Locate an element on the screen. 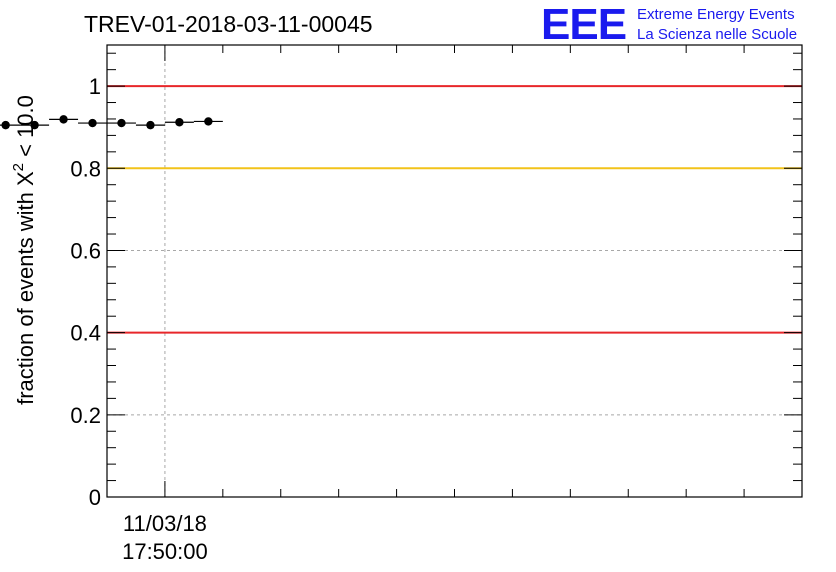  y-tick-label: 0 is located at coordinates (95, 497).